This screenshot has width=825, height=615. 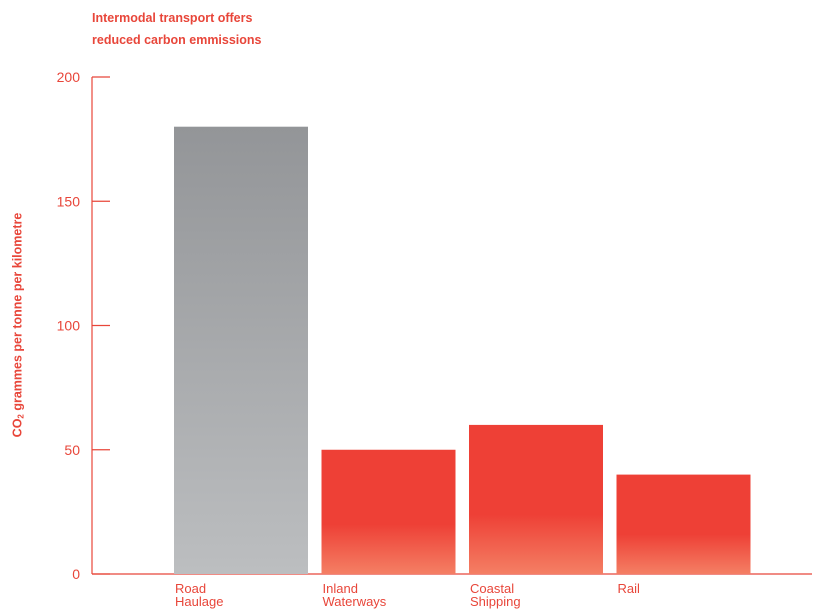 I want to click on category-label: Coastal Shipping, so click(x=495, y=595).